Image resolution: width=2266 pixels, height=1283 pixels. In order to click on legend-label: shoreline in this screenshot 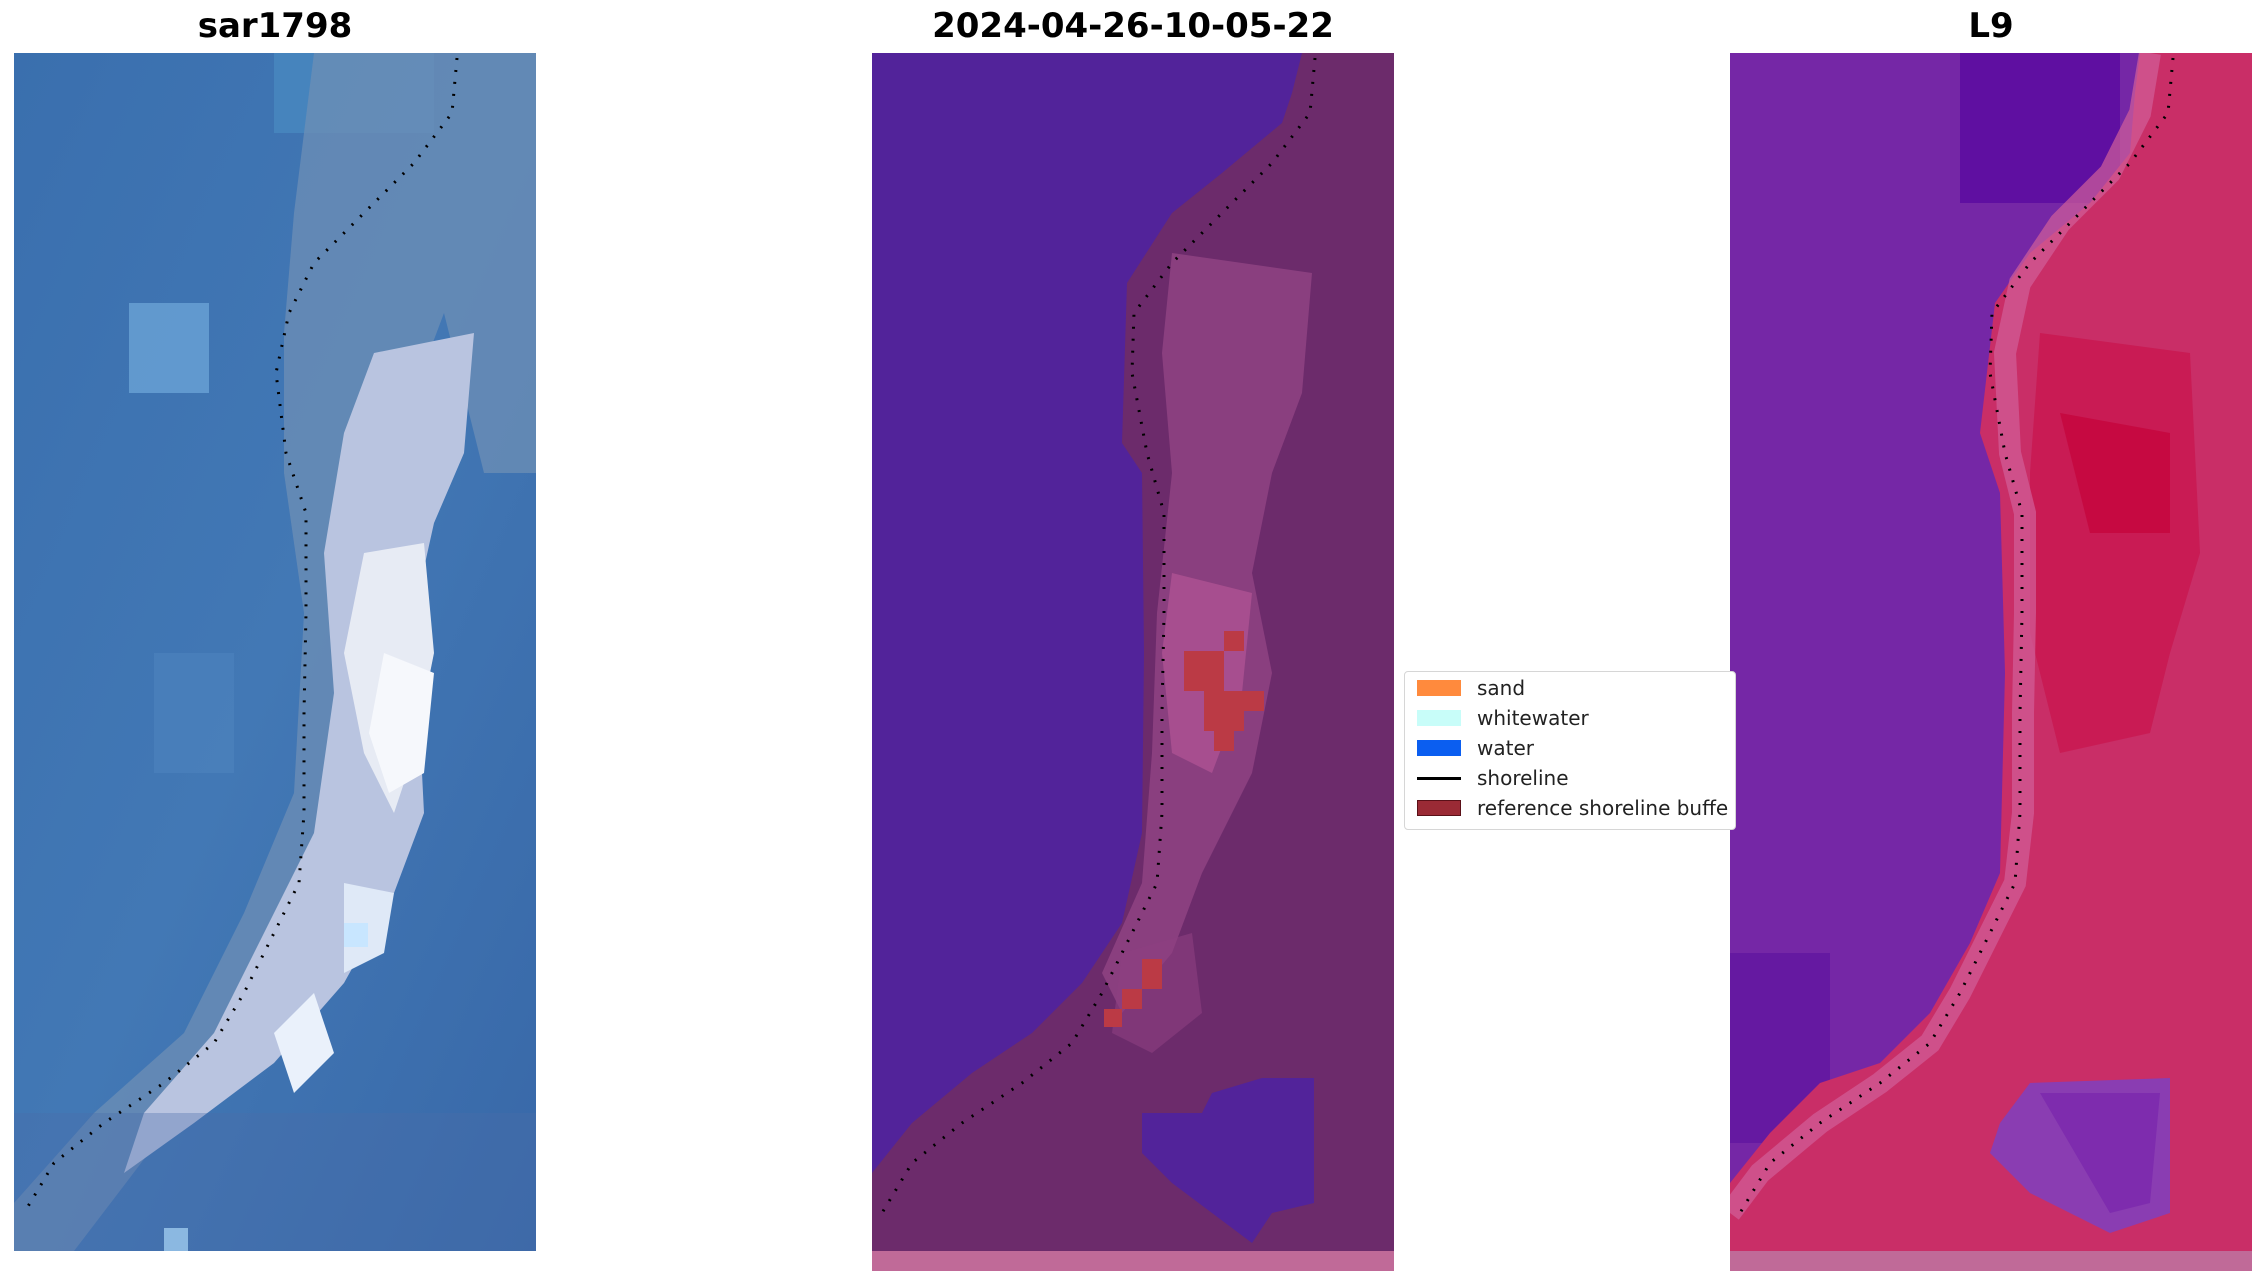, I will do `click(1523, 778)`.